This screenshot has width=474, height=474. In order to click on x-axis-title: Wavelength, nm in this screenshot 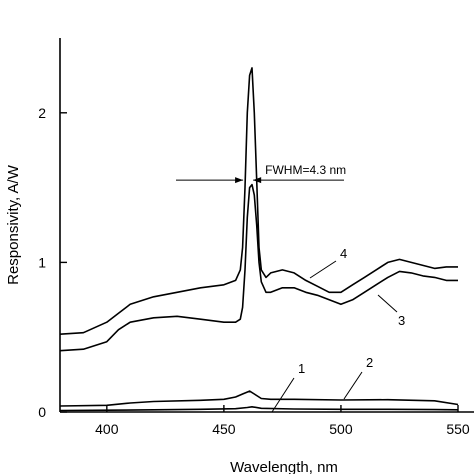, I will do `click(284, 466)`.